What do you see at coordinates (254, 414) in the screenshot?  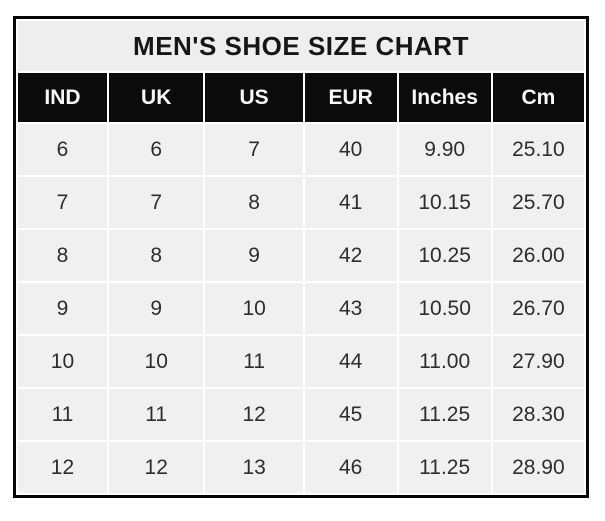 I see `table-cell-us: 12` at bounding box center [254, 414].